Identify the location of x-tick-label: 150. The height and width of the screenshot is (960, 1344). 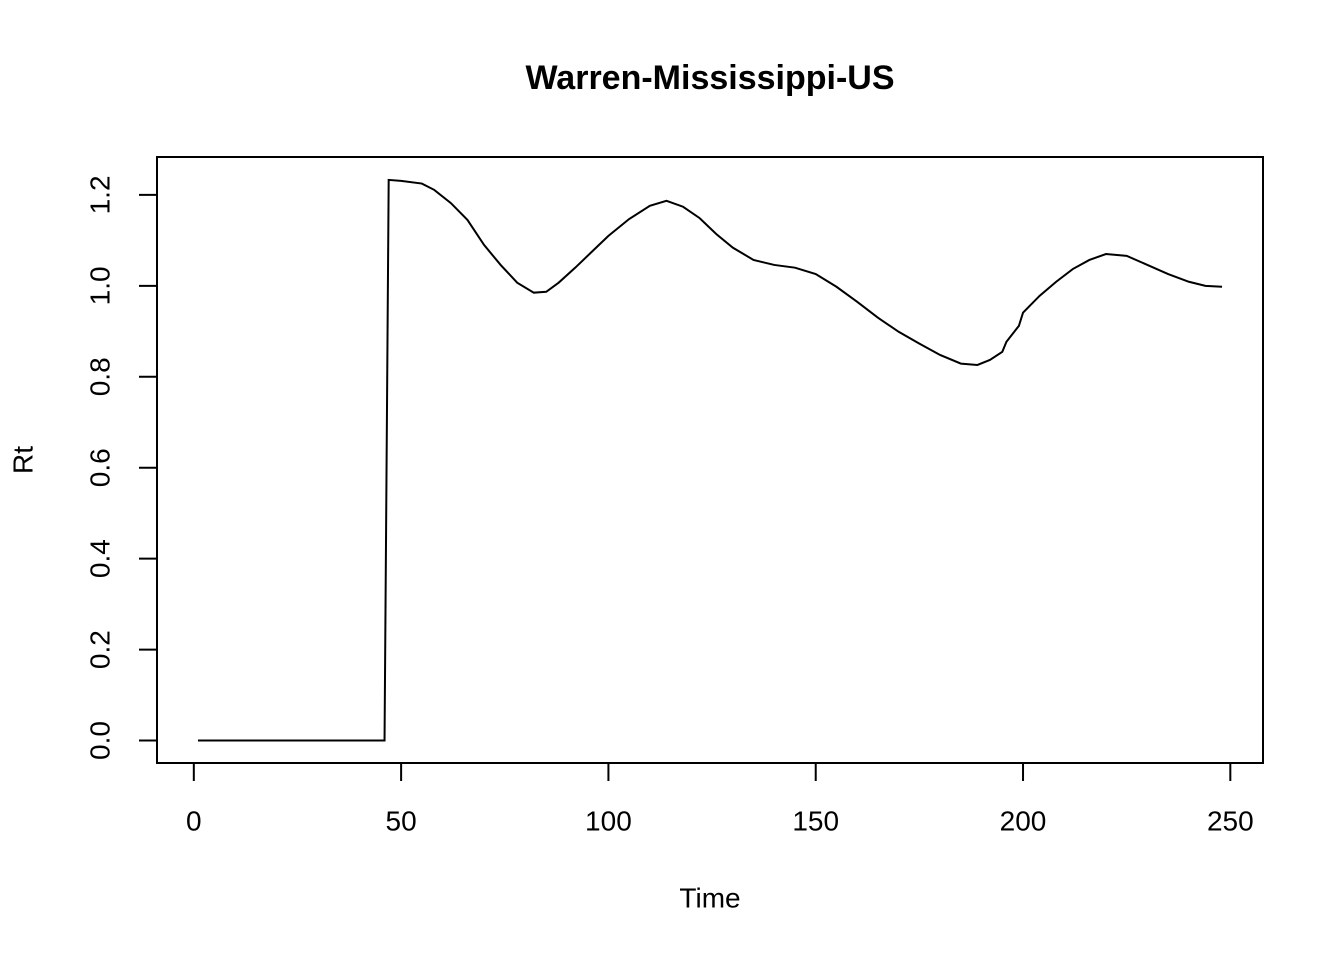
(815, 820).